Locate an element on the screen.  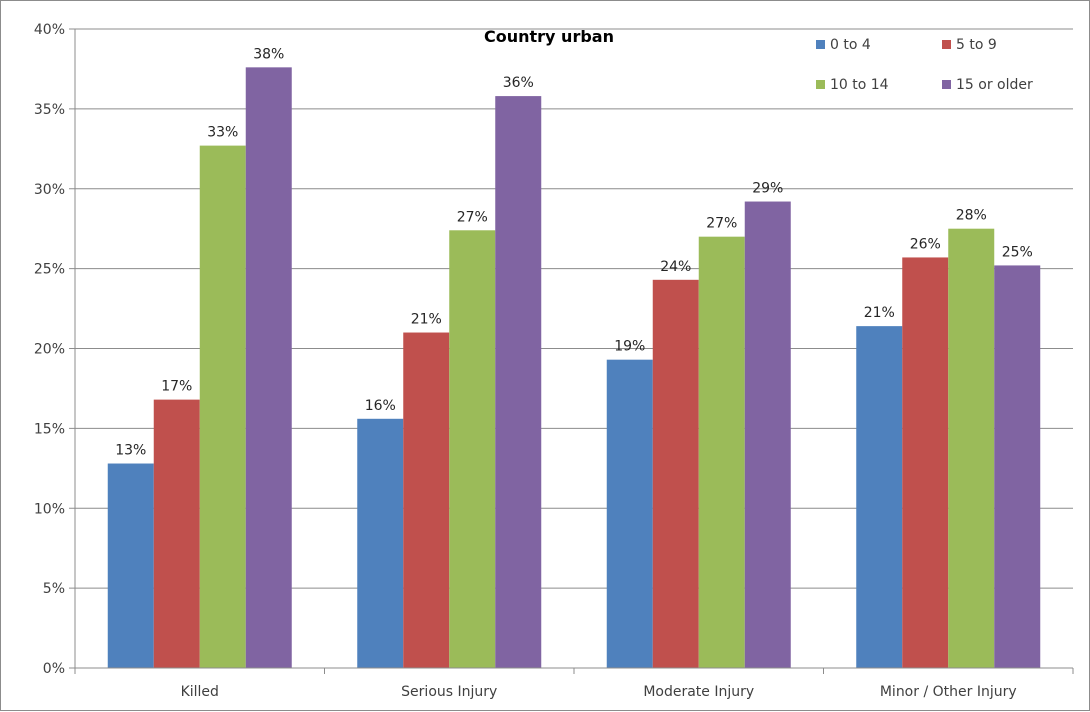
chart-title: Country urban is located at coordinates (549, 36).